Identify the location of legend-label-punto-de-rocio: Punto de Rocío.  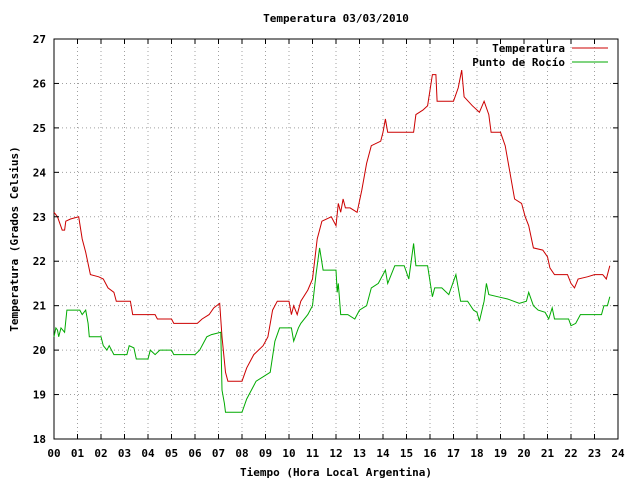
(518, 62).